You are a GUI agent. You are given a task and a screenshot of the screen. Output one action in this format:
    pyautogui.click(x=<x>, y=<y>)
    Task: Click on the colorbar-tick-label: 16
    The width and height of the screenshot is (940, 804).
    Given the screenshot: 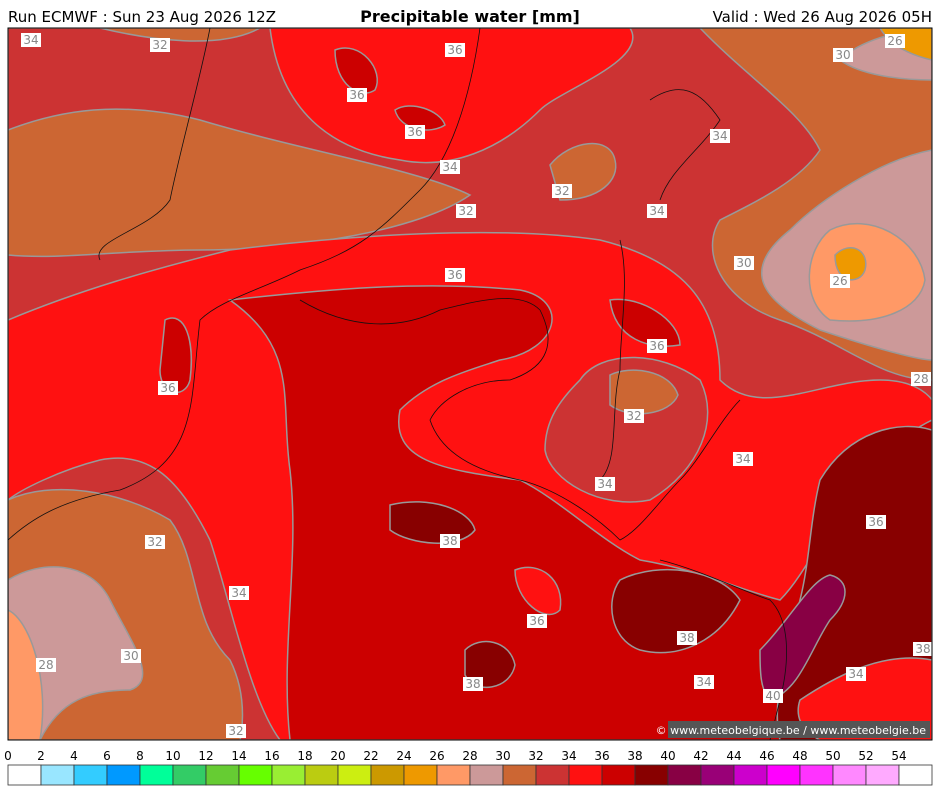 What is the action you would take?
    pyautogui.click(x=271, y=756)
    